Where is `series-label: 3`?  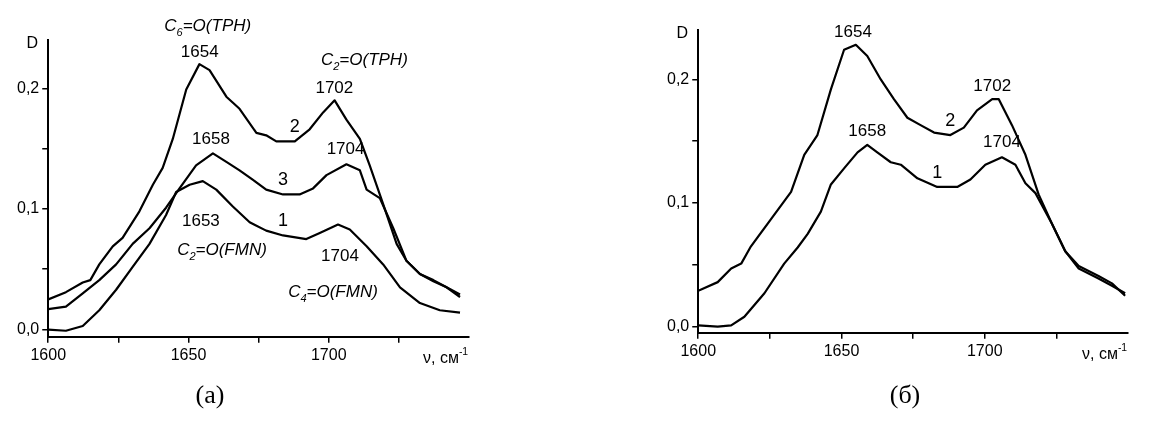
series-label: 3 is located at coordinates (283, 179).